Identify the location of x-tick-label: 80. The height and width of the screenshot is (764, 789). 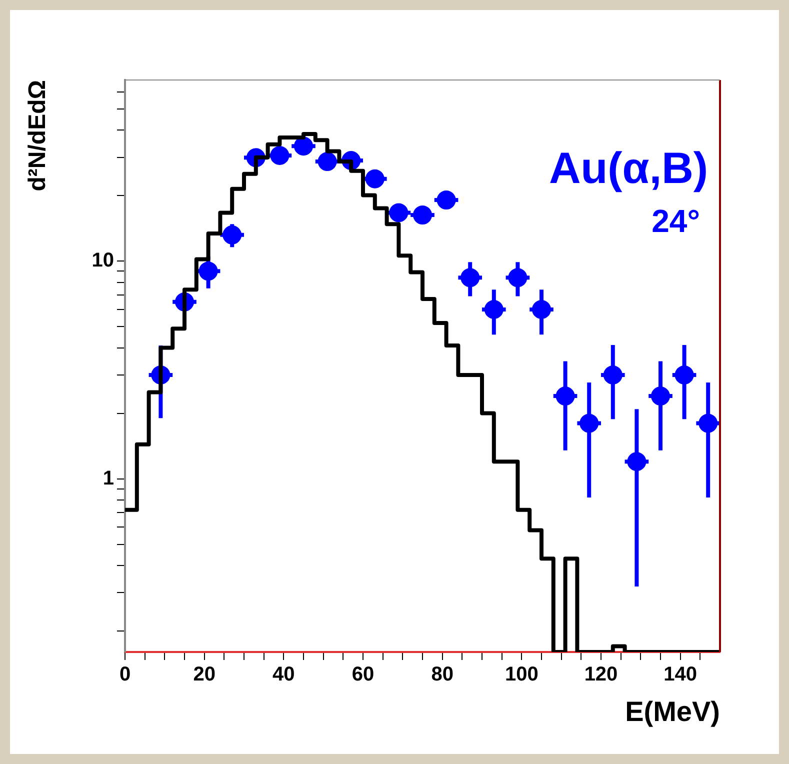
(442, 675).